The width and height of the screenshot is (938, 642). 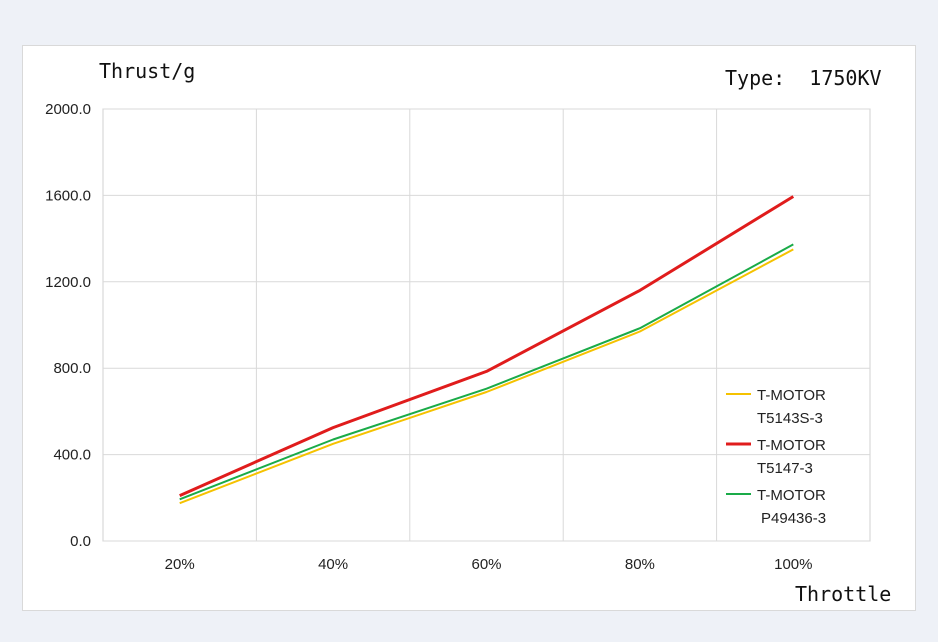 I want to click on legend-label-line2: P49436-3, so click(x=793, y=518).